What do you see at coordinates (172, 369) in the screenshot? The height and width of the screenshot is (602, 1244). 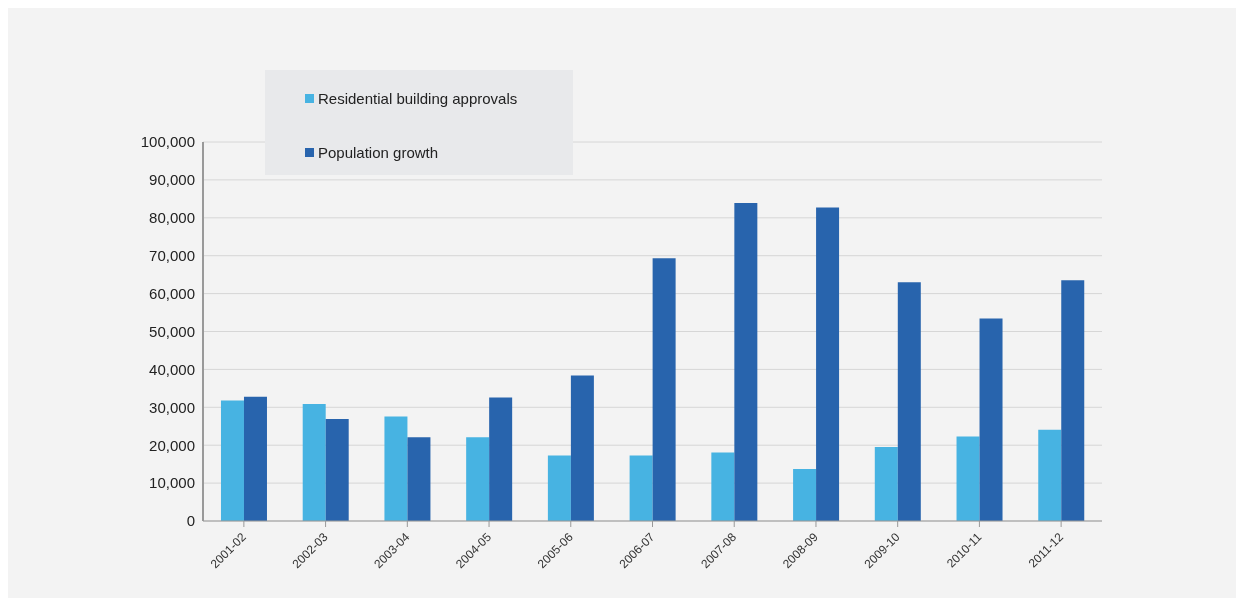 I see `y-tick-label: 40,000` at bounding box center [172, 369].